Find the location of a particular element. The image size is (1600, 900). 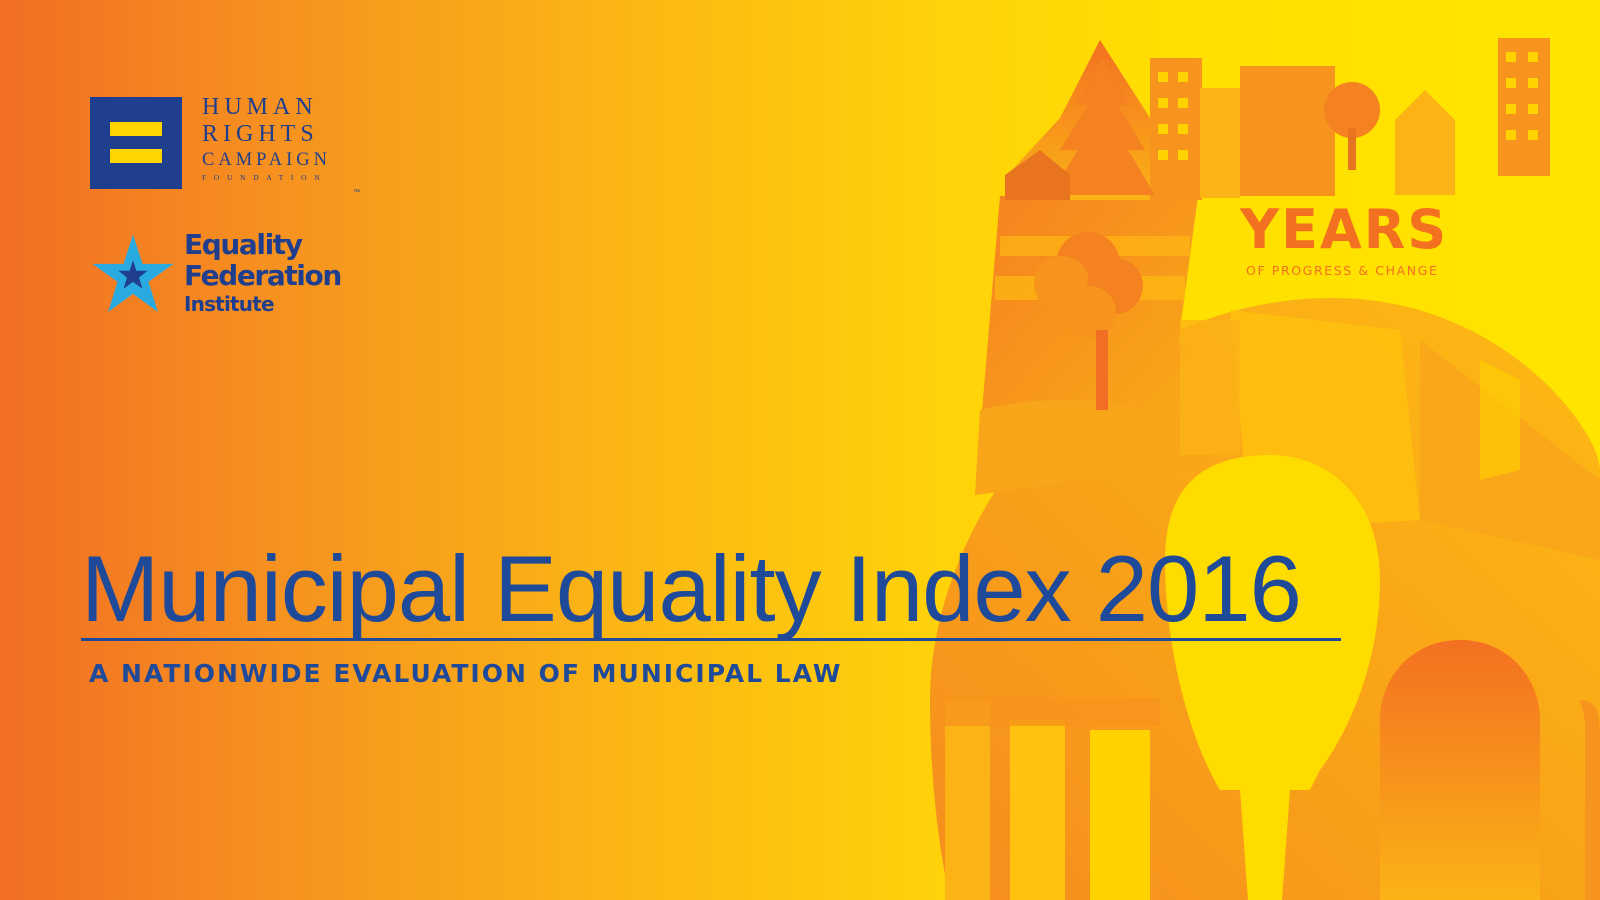

tall-building-right is located at coordinates (1524, 107).